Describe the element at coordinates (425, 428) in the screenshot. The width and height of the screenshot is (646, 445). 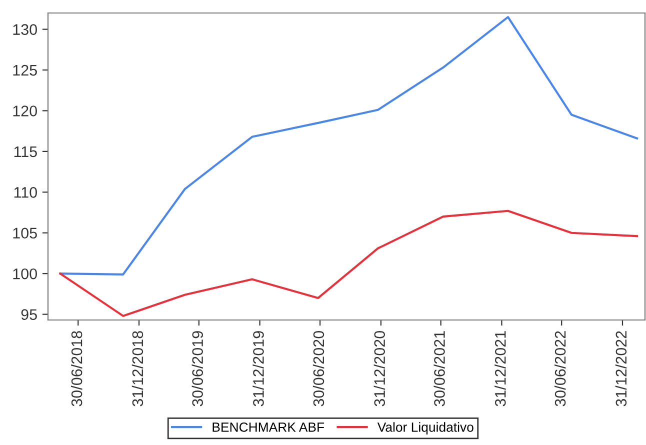
I see `legend-label: Valor Liquidativo` at that location.